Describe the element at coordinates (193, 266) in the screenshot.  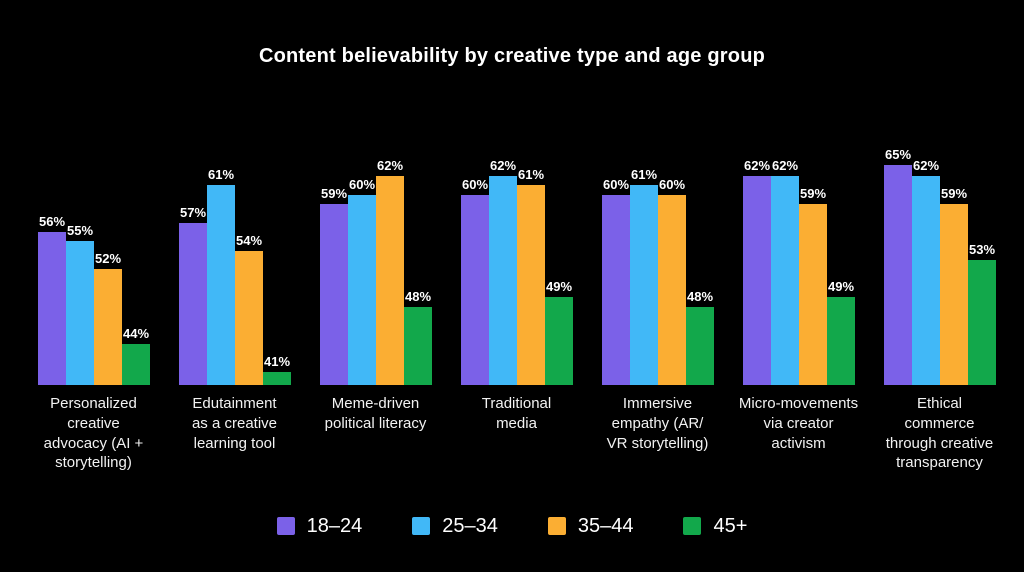
I see `bar-column: 57%` at that location.